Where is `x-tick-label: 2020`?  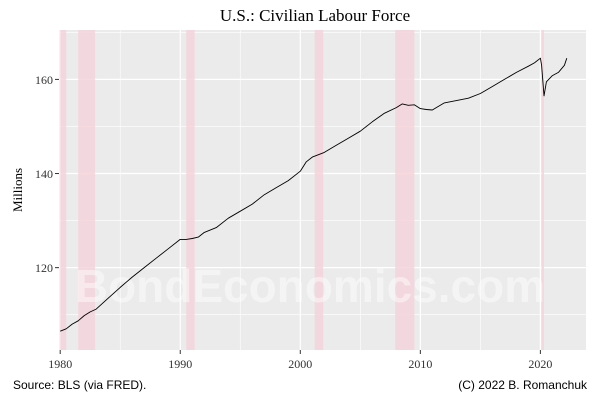 x-tick-label: 2020 is located at coordinates (540, 364).